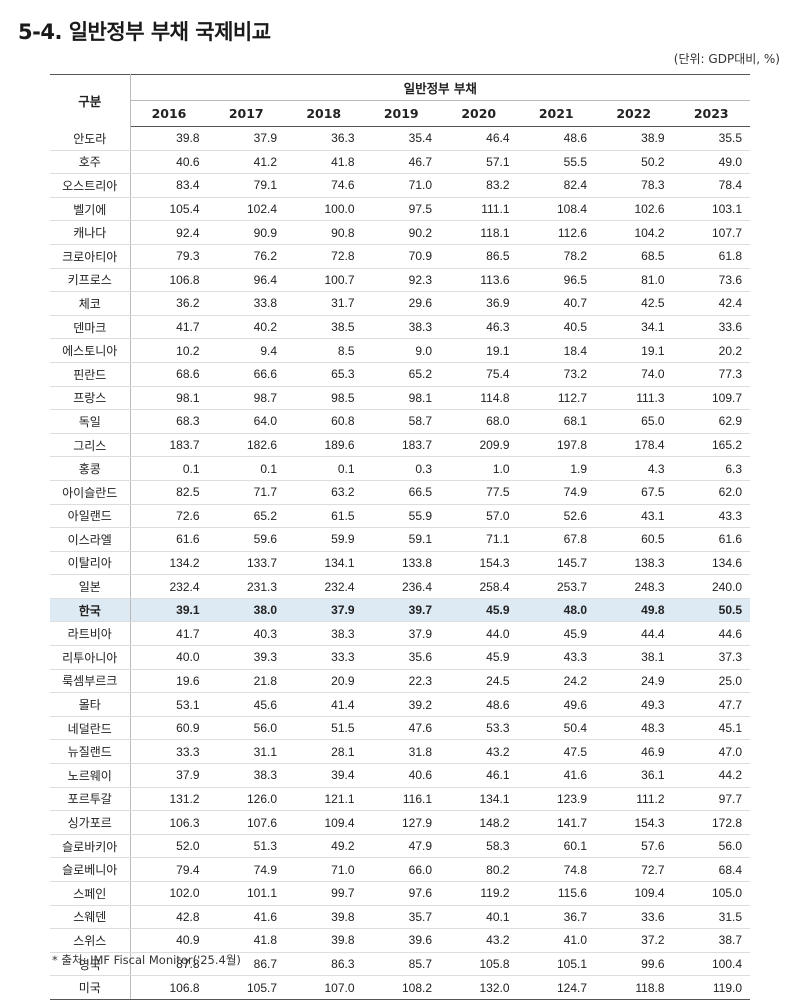 This screenshot has height=1000, width=800. I want to click on debt-value-cell: 35.5, so click(711, 138).